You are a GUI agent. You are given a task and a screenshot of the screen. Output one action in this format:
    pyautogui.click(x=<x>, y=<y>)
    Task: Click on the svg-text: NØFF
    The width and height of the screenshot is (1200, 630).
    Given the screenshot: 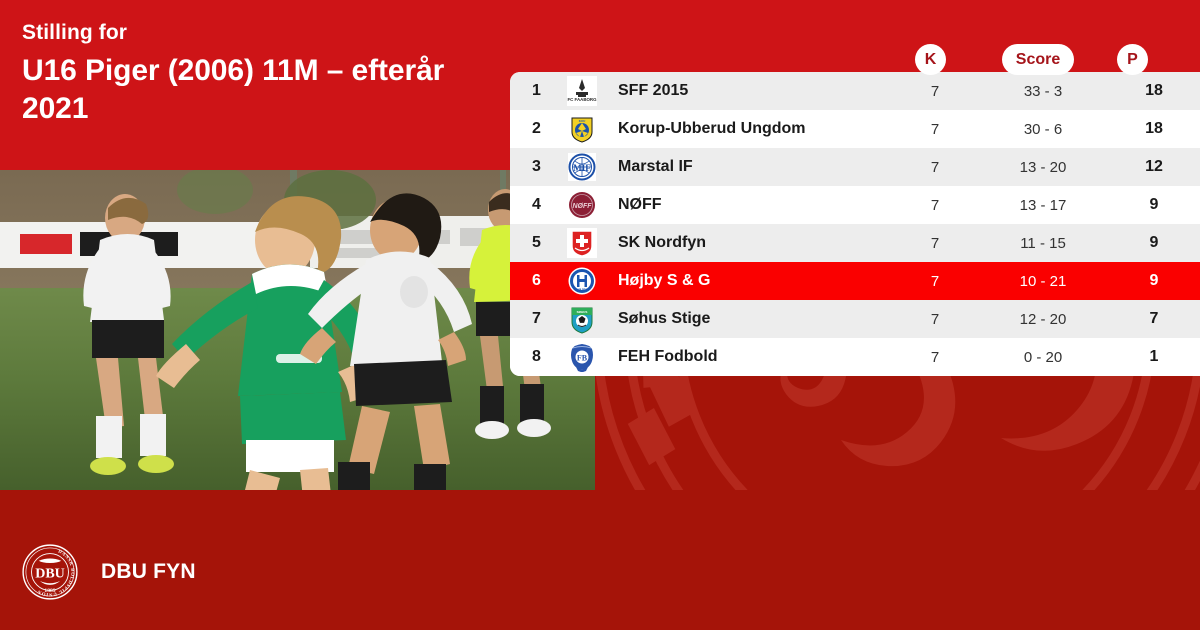 What is the action you would take?
    pyautogui.click(x=582, y=206)
    